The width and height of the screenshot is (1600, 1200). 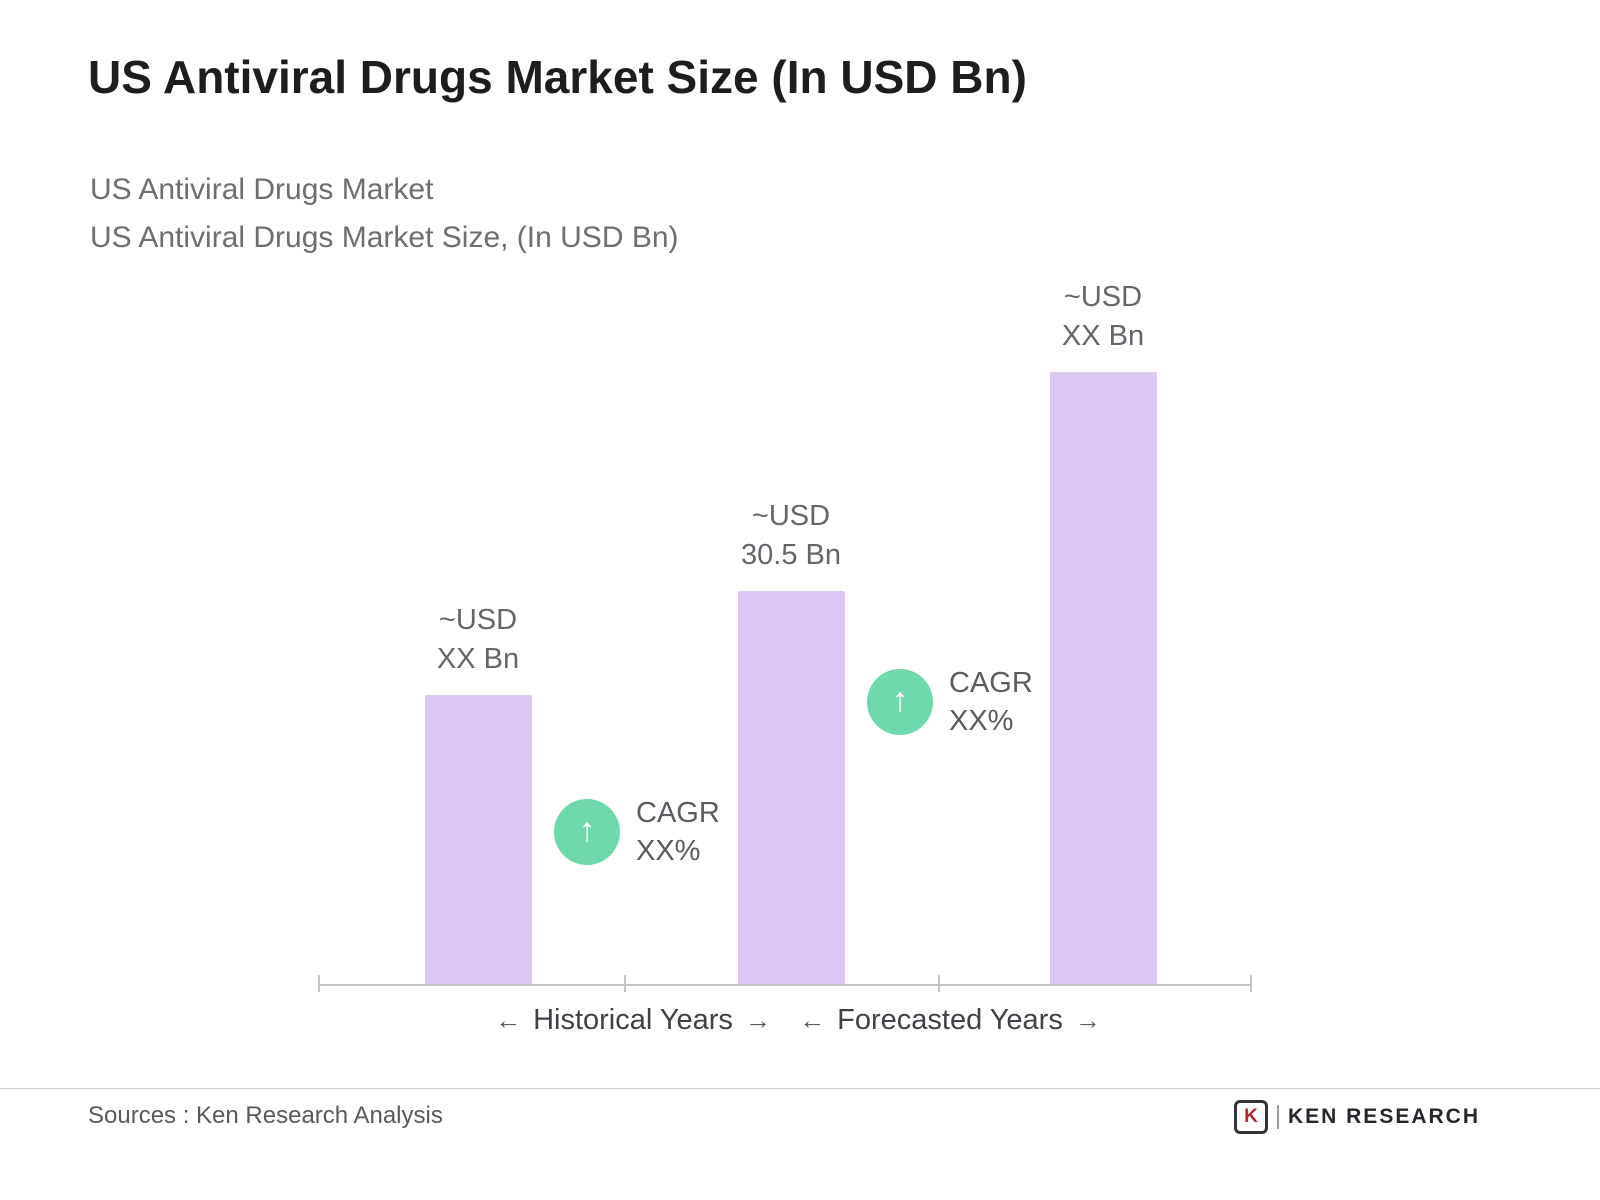 I want to click on axis-group-label: Forecasted Years, so click(x=950, y=1020).